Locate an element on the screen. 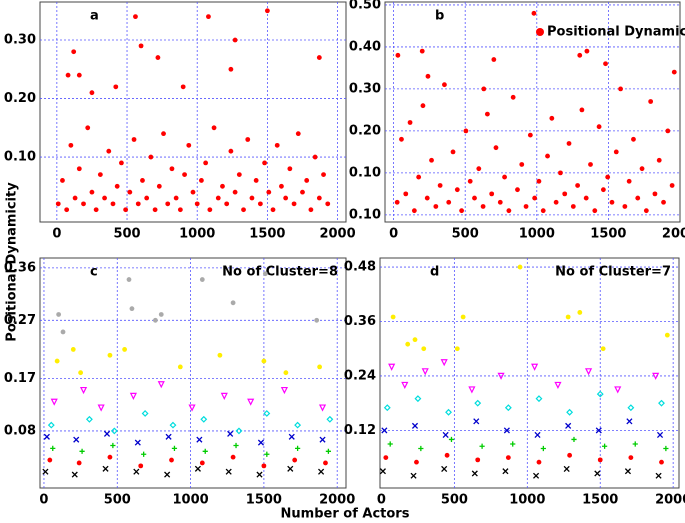  legend-label: Positional Dynamicity is located at coordinates (616, 32).